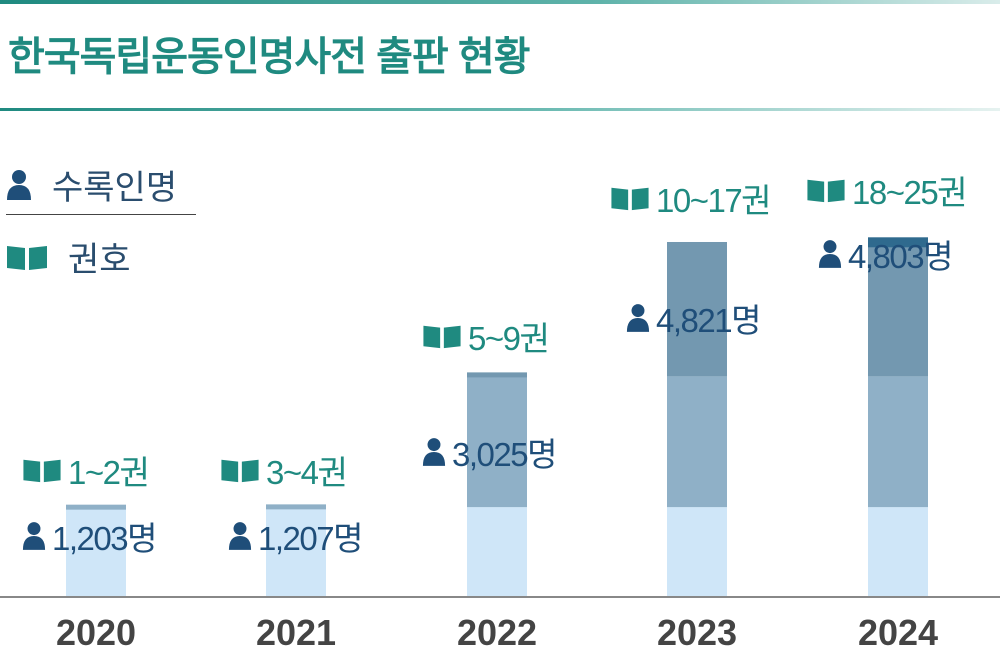 The height and width of the screenshot is (654, 1000). What do you see at coordinates (900, 256) in the screenshot?
I see `people-count-text: 4,803명` at bounding box center [900, 256].